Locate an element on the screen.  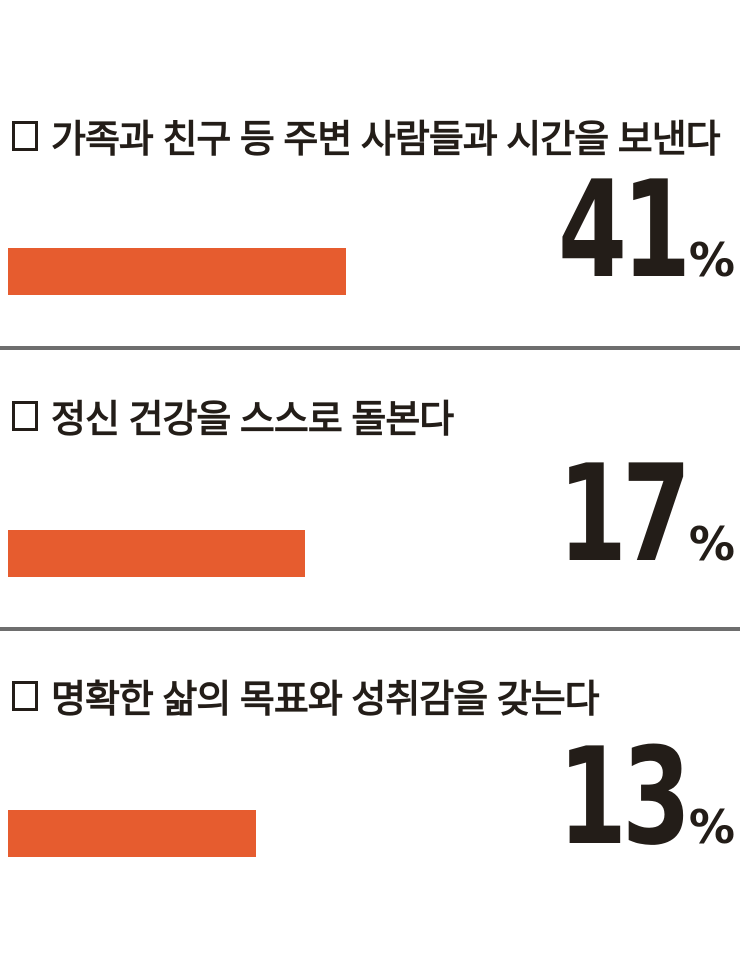
value-number: 41 is located at coordinates (624, 230).